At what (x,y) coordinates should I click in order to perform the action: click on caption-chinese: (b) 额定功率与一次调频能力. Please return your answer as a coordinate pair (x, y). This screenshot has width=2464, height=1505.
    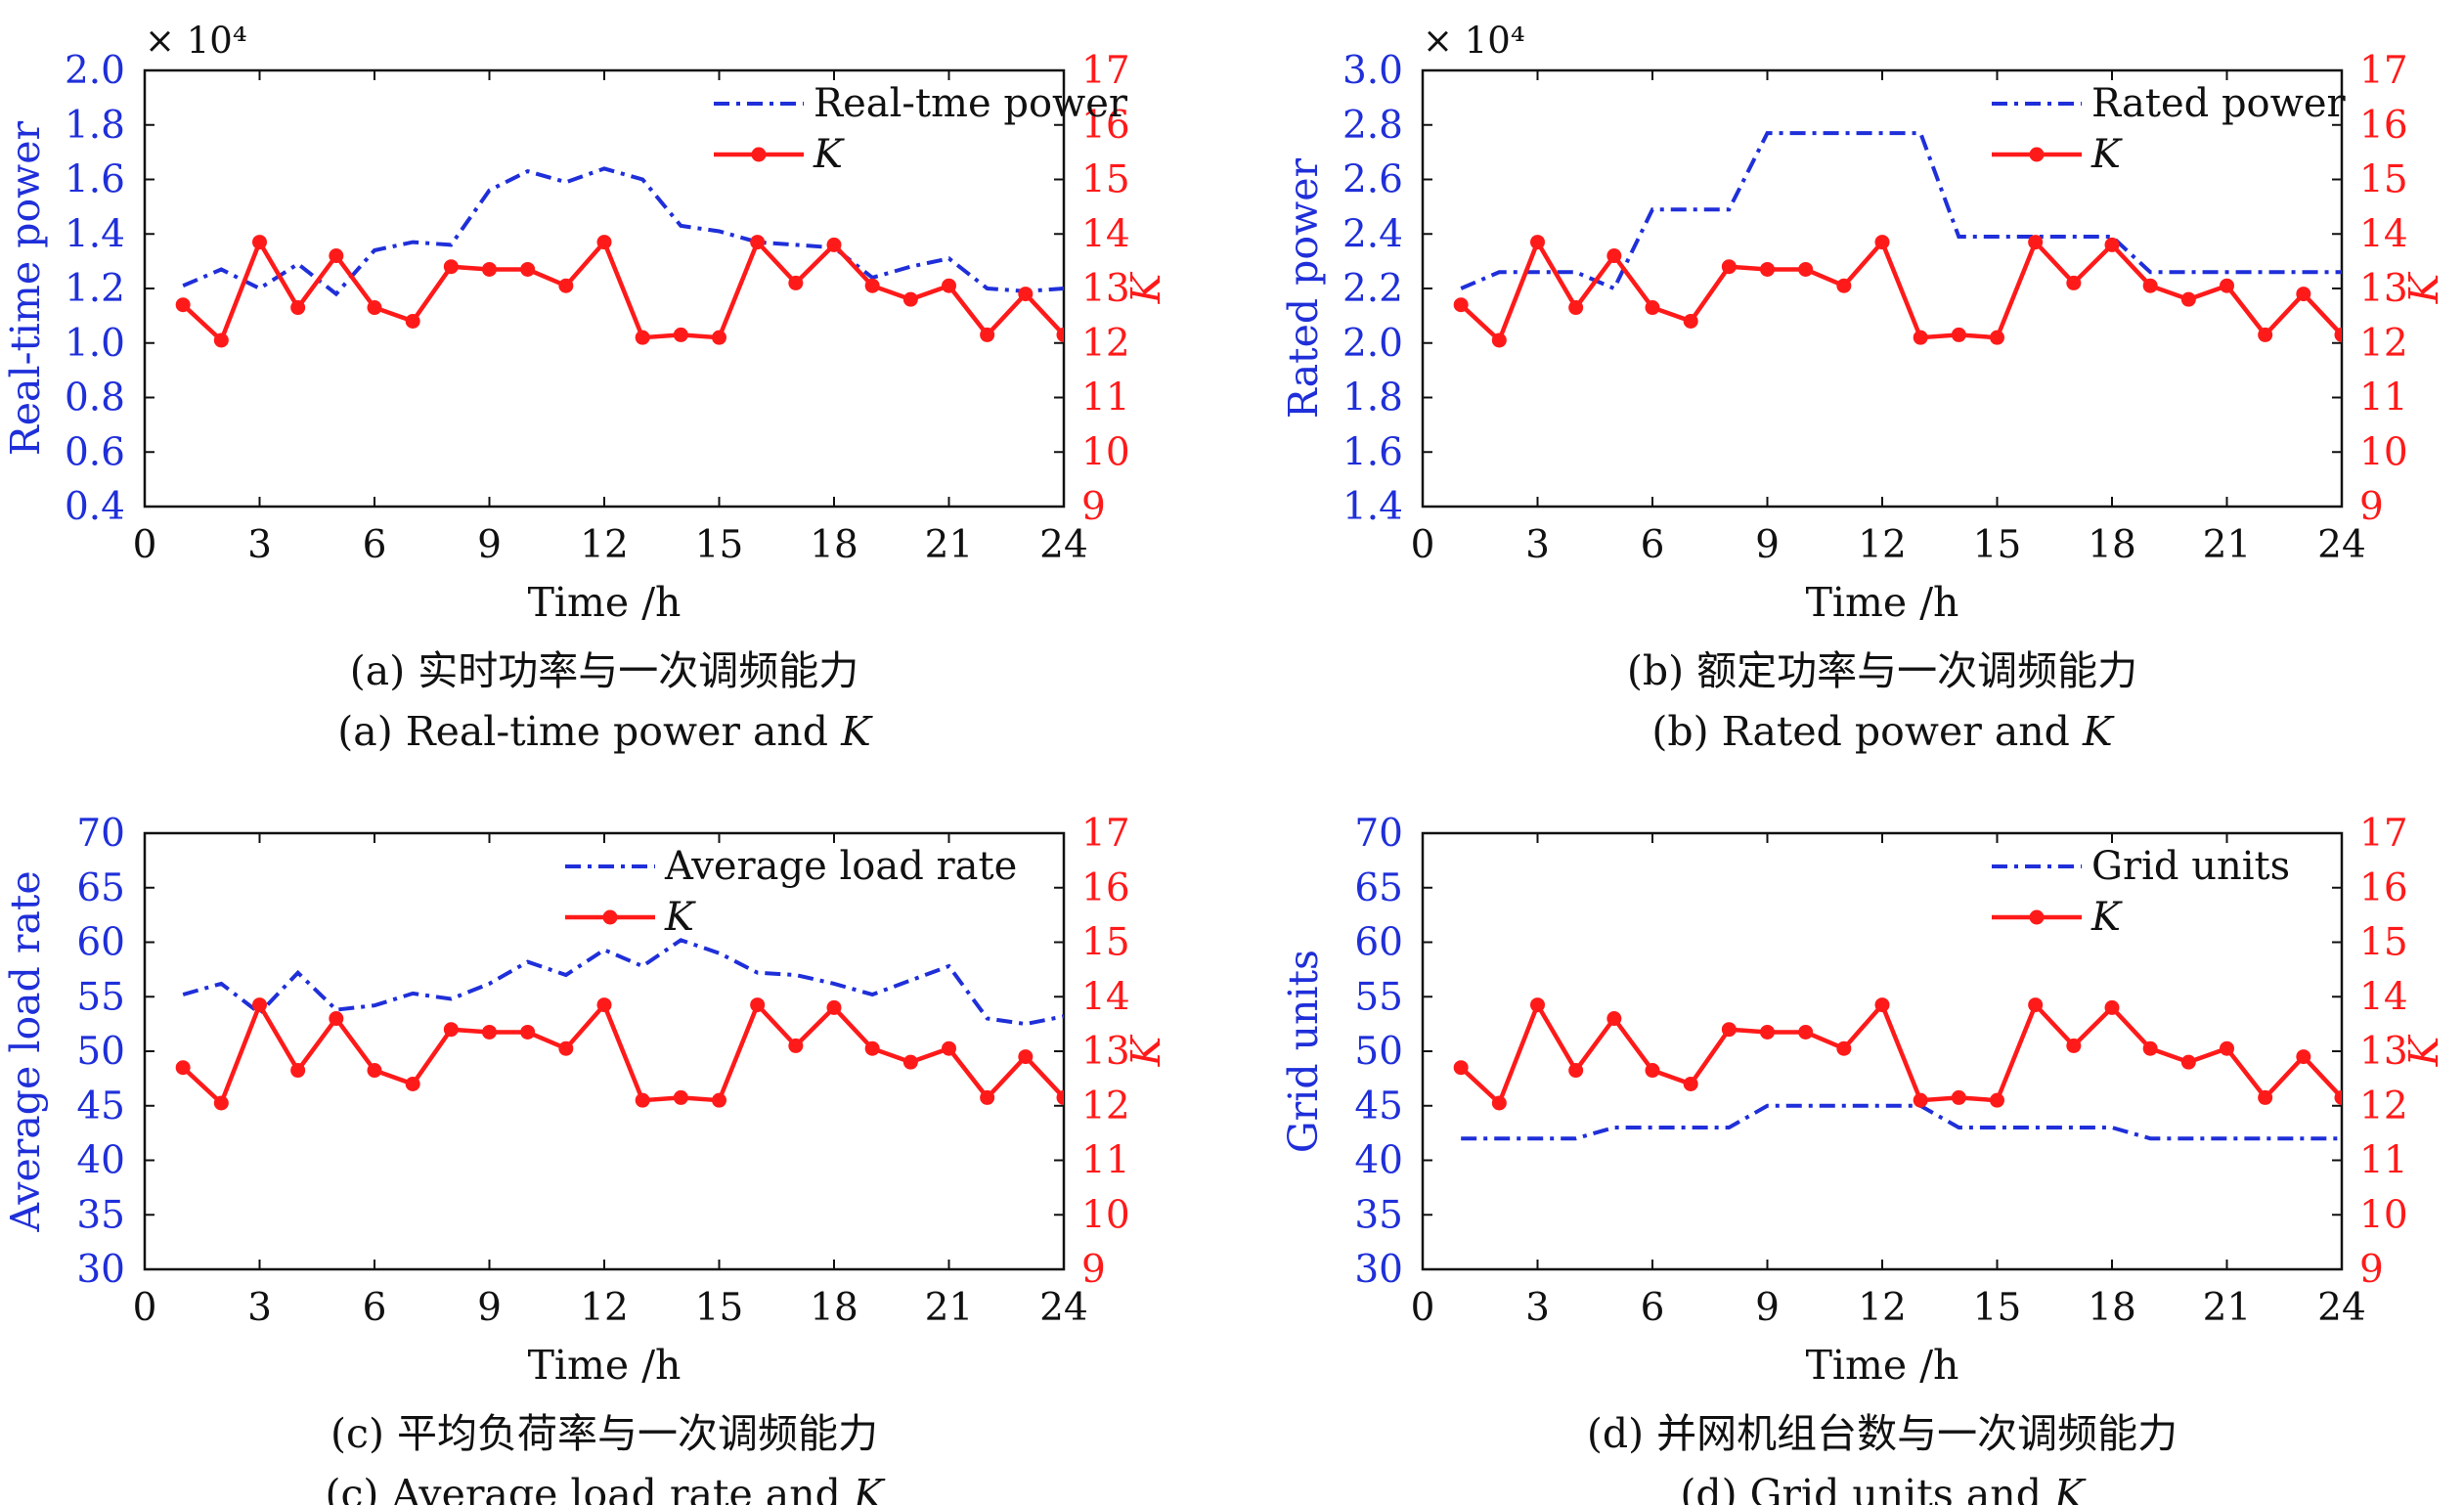
    Looking at the image, I should click on (1882, 670).